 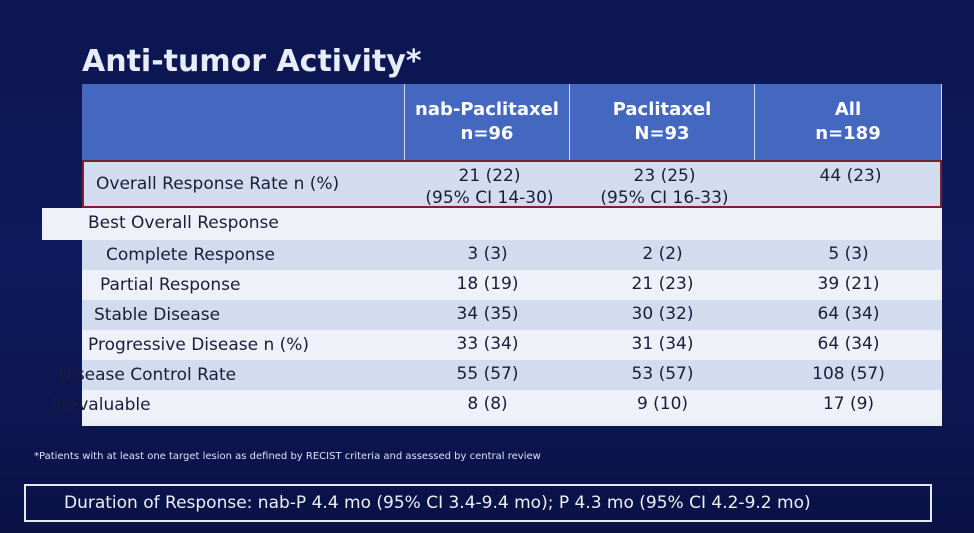 I want to click on table-cell: 21 (23), so click(x=662, y=284).